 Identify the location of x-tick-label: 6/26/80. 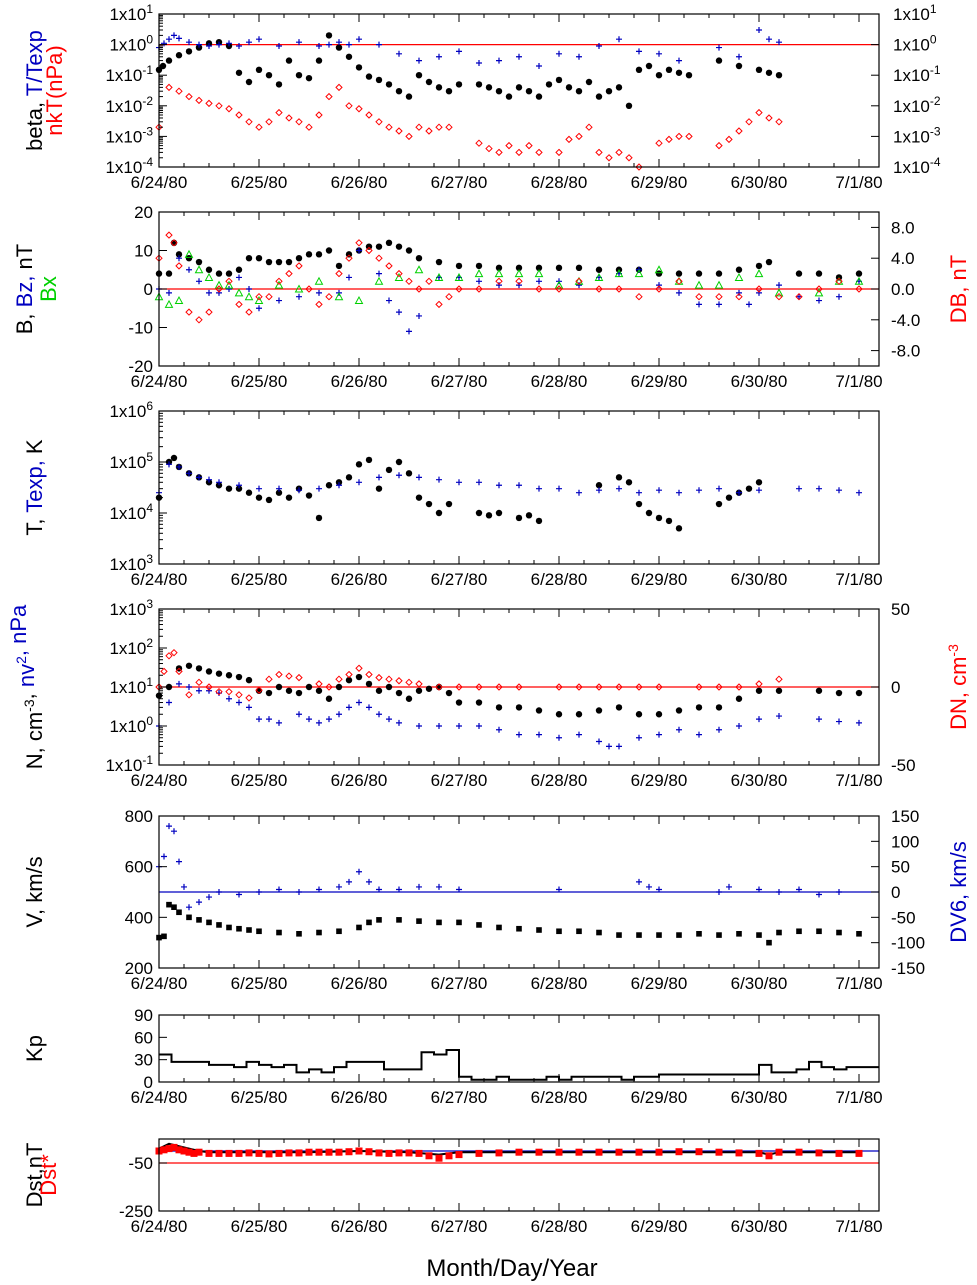
(359, 780).